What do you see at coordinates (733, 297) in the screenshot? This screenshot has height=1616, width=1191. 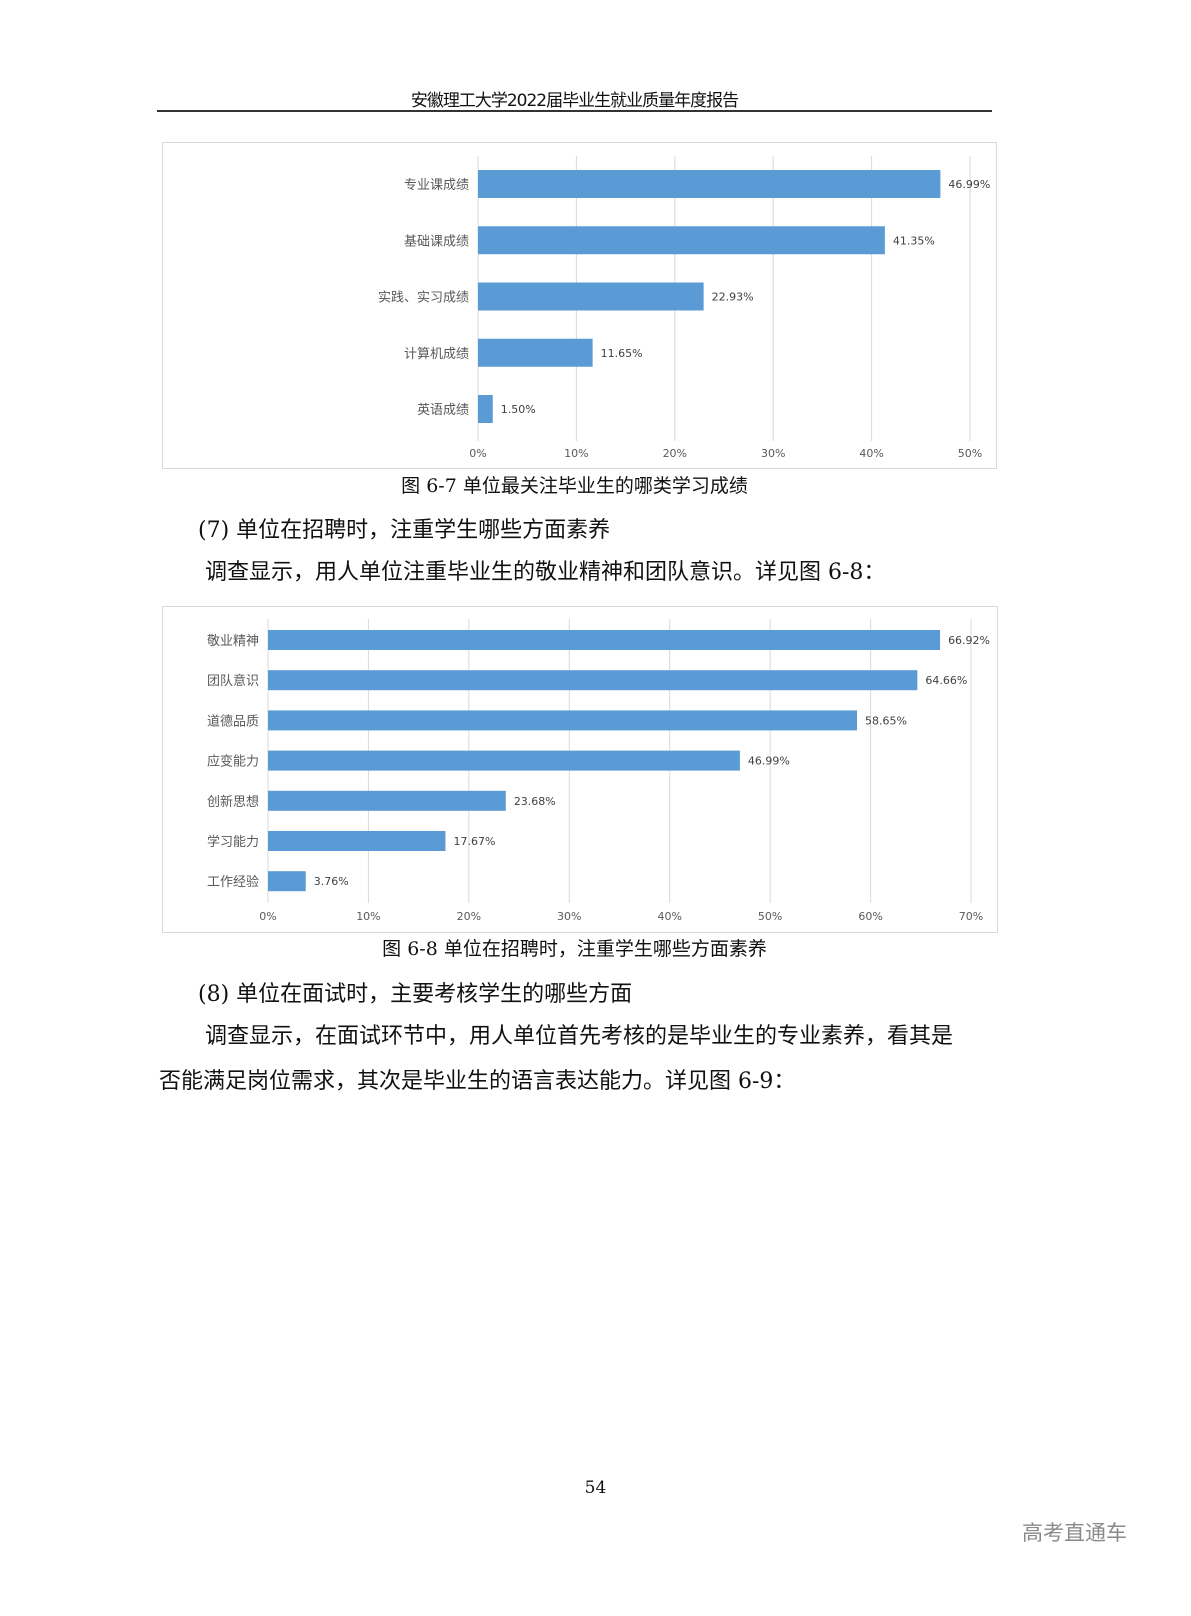 I see `data-label: 22.93%` at bounding box center [733, 297].